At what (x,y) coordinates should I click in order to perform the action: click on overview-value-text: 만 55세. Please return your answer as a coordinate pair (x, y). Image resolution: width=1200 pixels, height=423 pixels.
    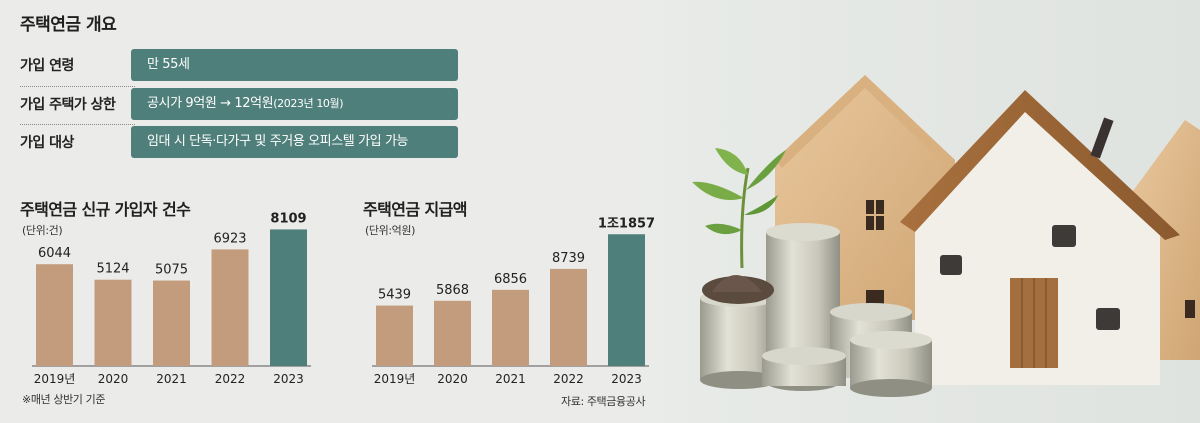
    Looking at the image, I should click on (168, 64).